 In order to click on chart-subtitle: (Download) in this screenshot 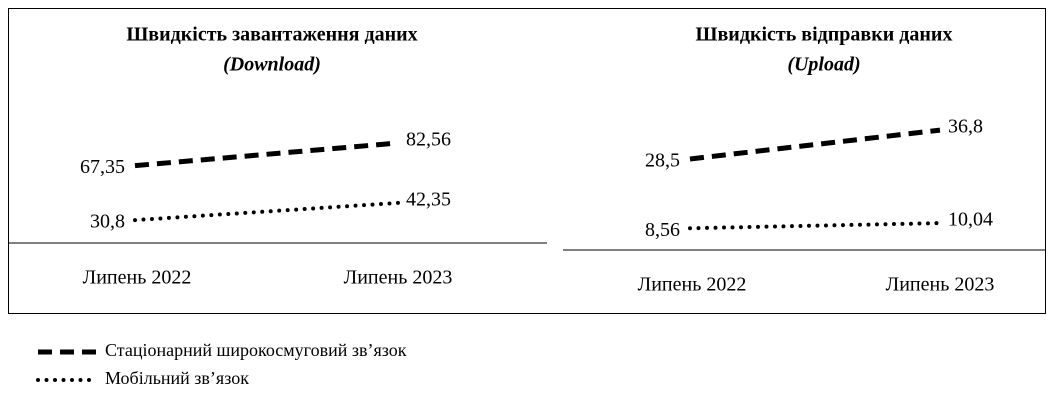, I will do `click(272, 65)`.